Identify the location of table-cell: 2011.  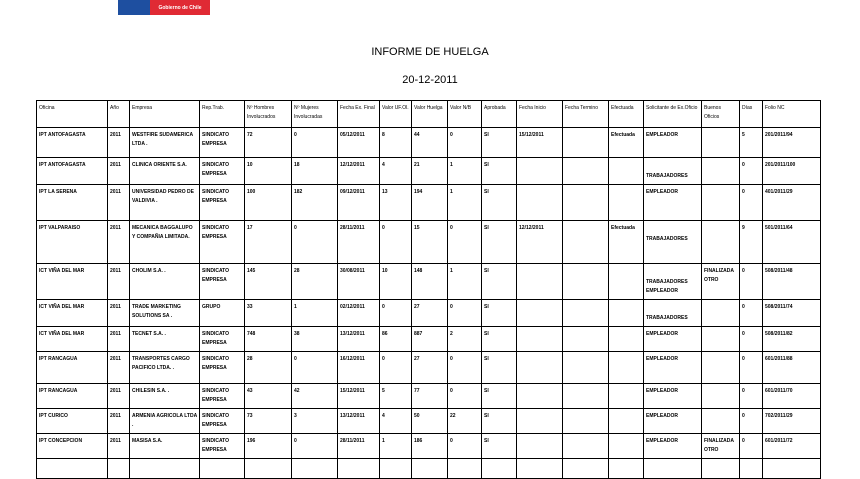
(118, 313).